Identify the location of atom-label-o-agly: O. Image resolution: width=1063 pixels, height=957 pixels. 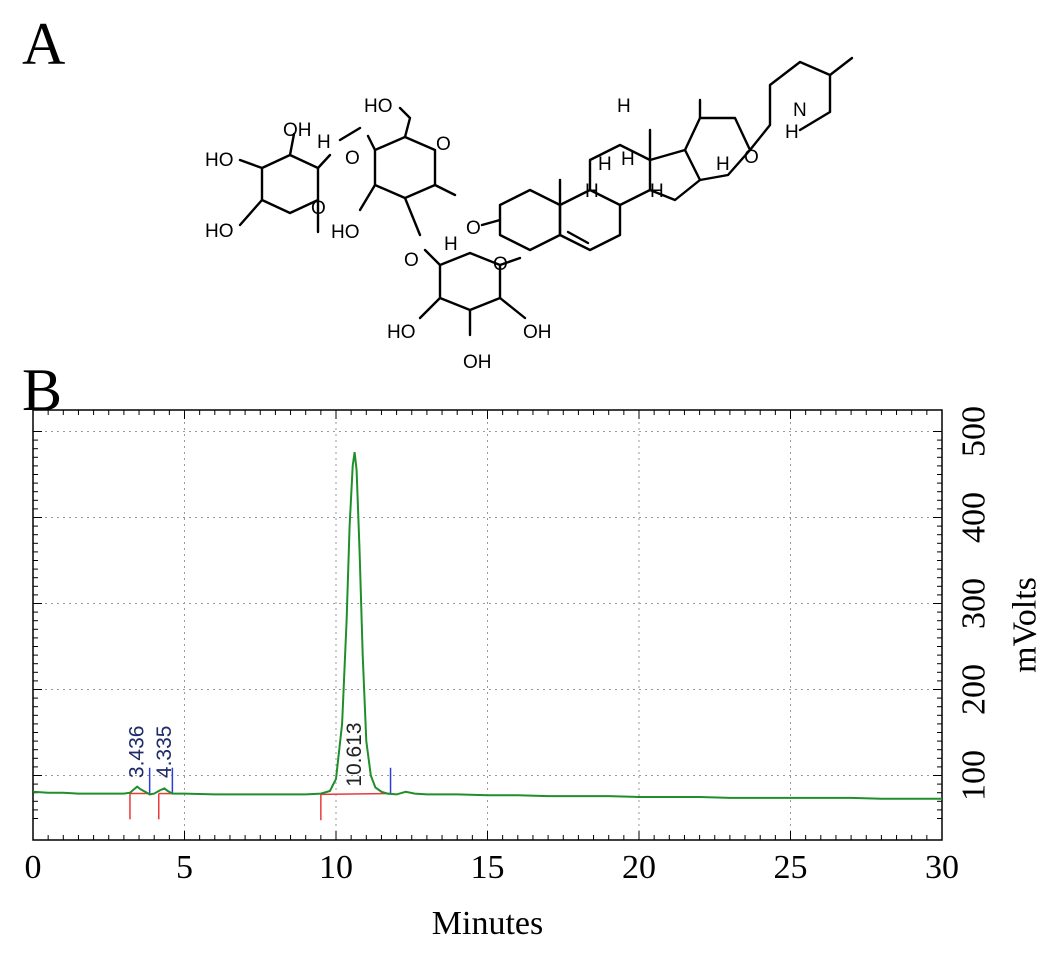
(473, 228).